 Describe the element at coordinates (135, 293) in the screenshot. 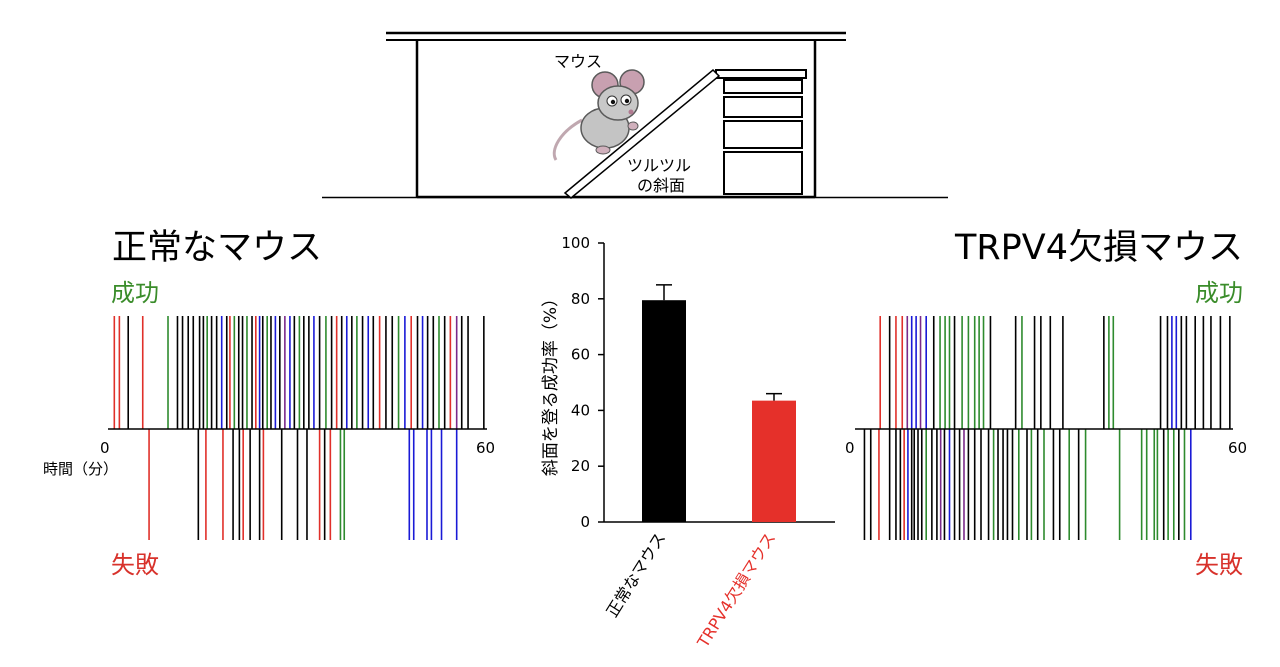

I see `left-success-label: 成功` at that location.